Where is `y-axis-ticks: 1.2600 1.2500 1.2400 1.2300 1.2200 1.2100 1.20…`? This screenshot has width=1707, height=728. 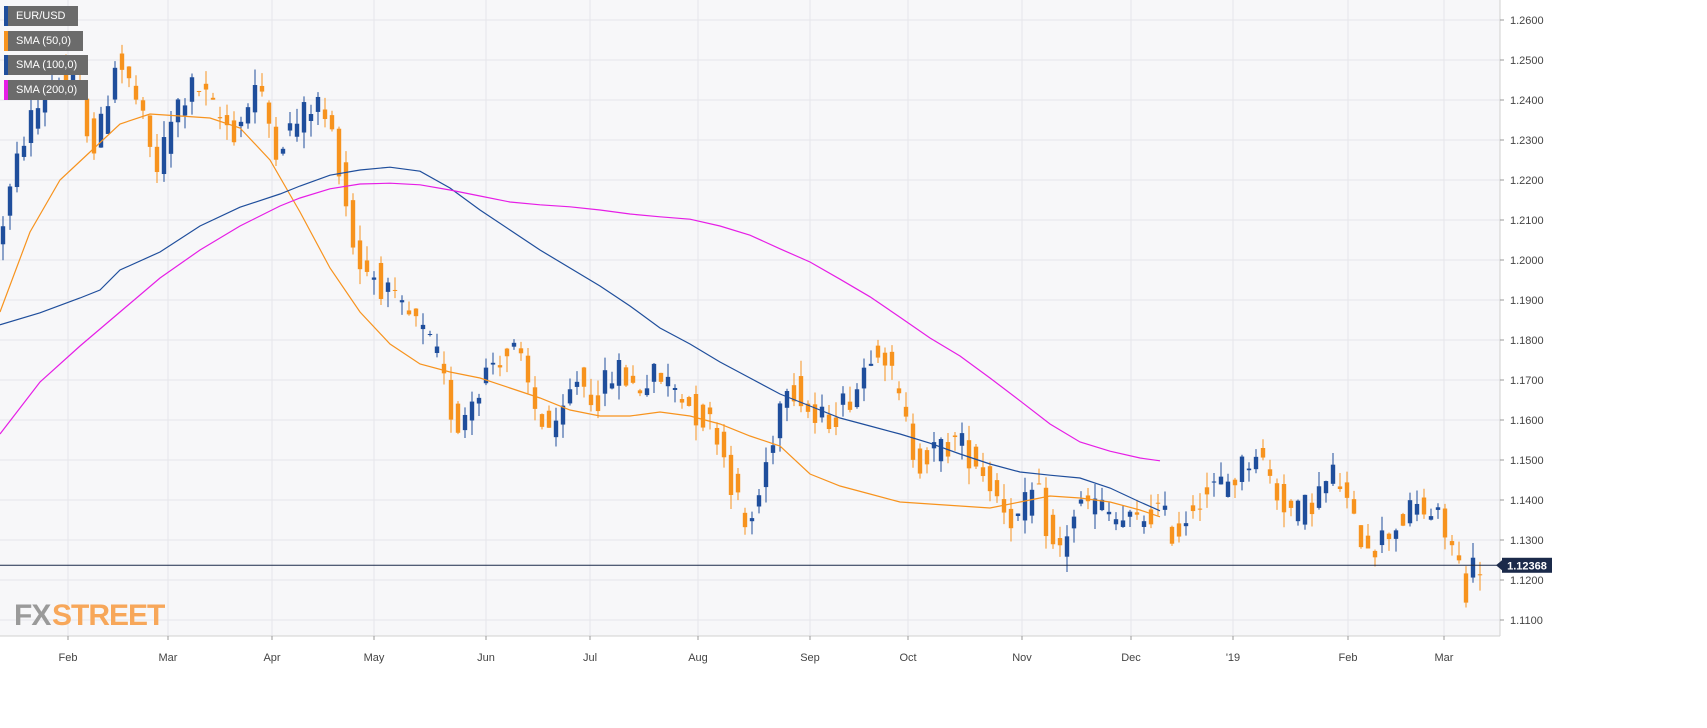
y-axis-ticks: 1.2600 1.2500 1.2400 1.2300 1.2200 1.2100 1.20… is located at coordinates (1522, 321).